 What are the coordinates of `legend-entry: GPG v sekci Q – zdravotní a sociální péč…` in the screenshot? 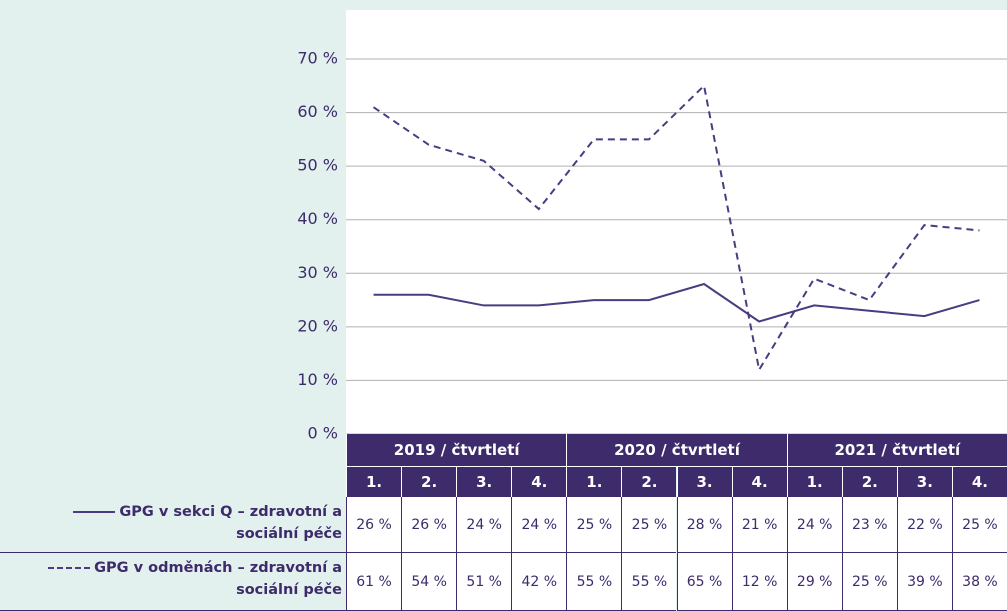 It's located at (173, 525).